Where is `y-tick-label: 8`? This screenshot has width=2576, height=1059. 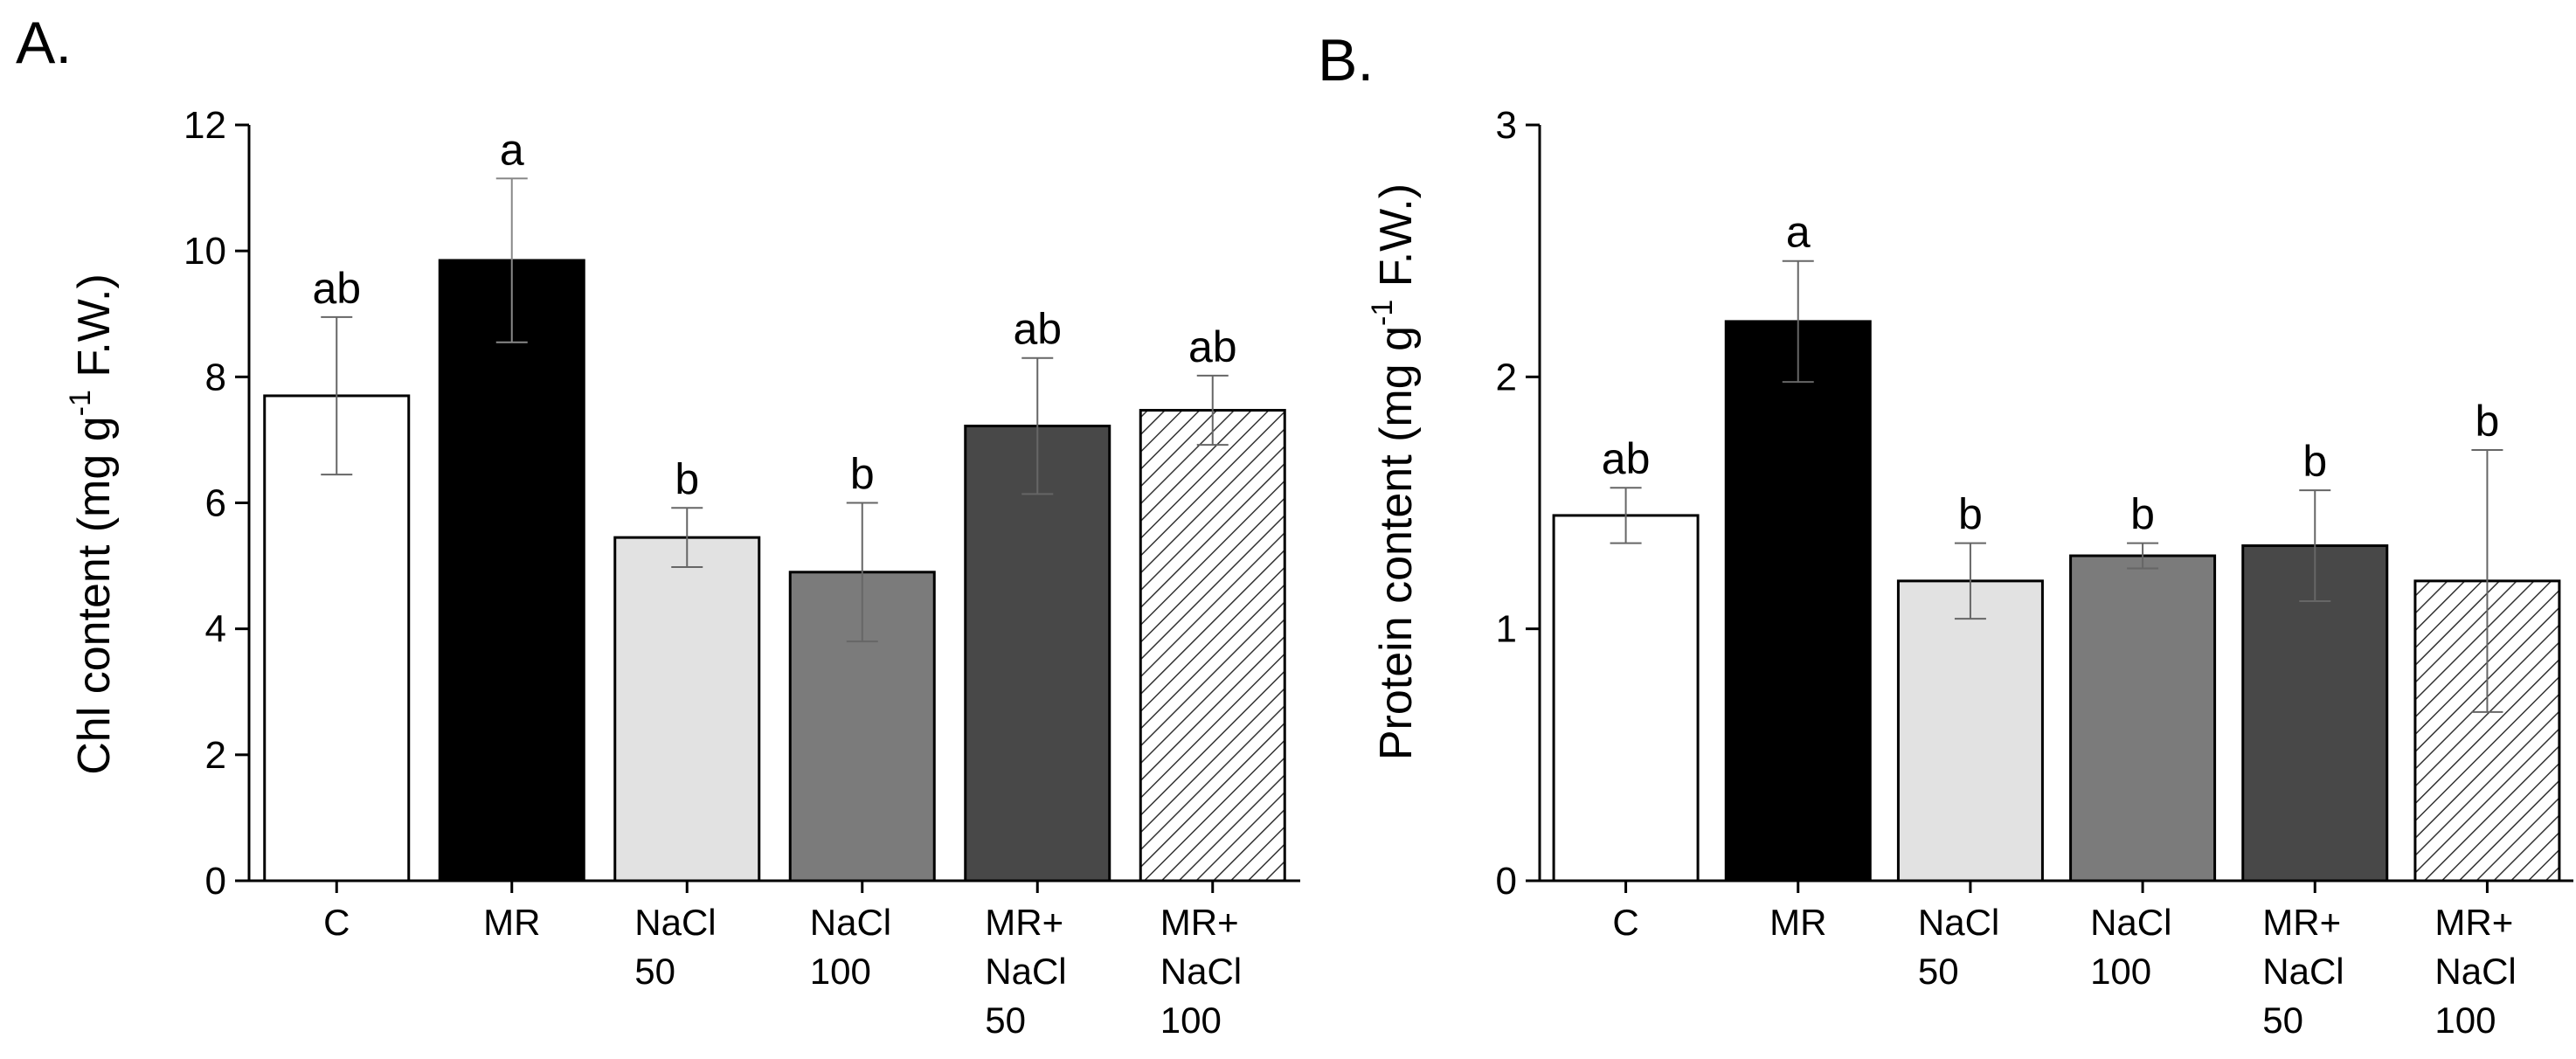 y-tick-label: 8 is located at coordinates (215, 377).